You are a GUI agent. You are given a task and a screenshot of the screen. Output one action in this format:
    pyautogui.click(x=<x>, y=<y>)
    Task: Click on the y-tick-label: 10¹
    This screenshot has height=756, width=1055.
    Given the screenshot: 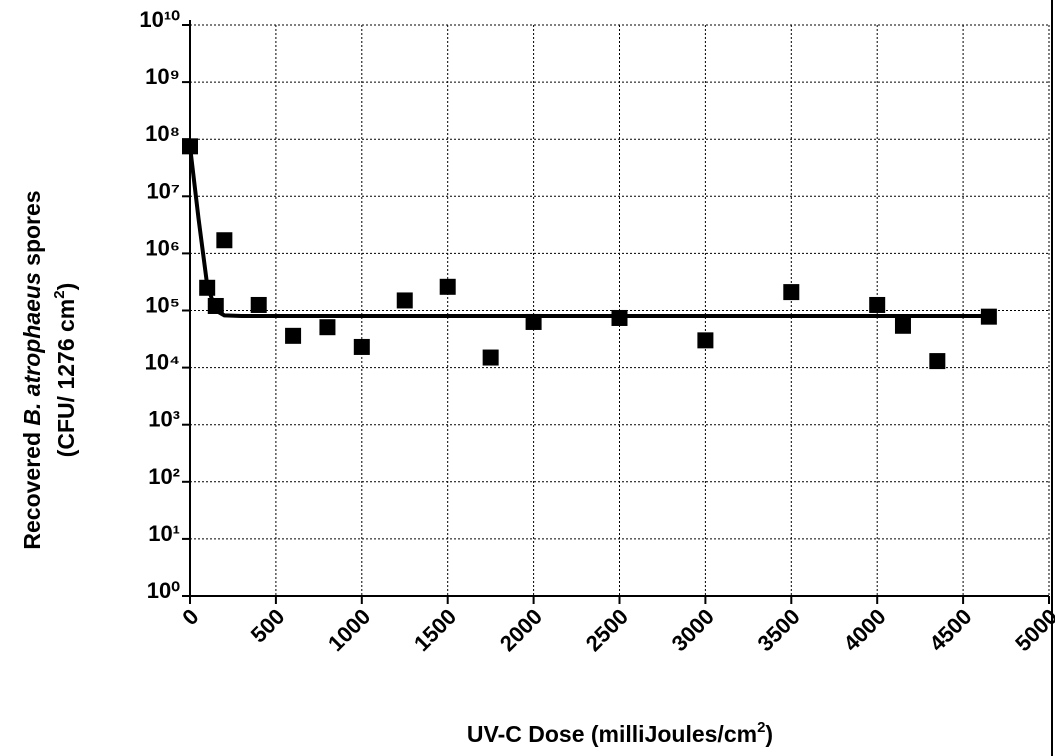 What is the action you would take?
    pyautogui.click(x=164, y=533)
    